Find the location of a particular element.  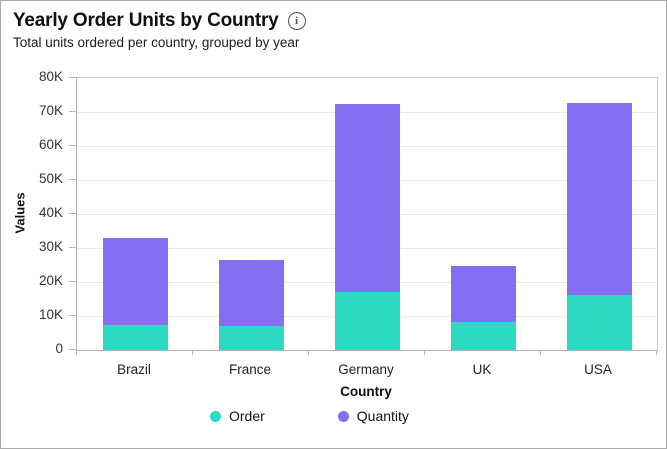

bar-brazil is located at coordinates (135, 293).